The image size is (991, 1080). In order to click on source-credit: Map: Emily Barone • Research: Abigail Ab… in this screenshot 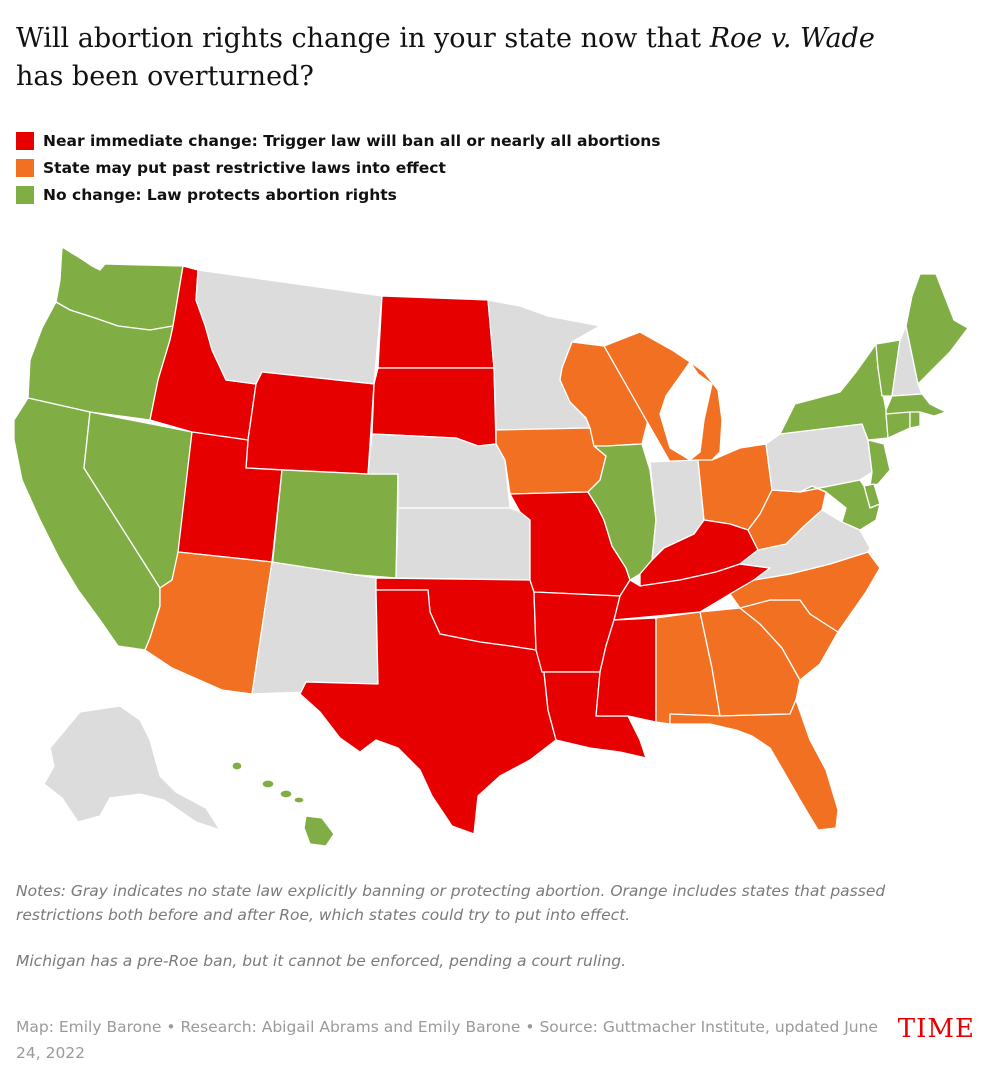, I will do `click(447, 1040)`.